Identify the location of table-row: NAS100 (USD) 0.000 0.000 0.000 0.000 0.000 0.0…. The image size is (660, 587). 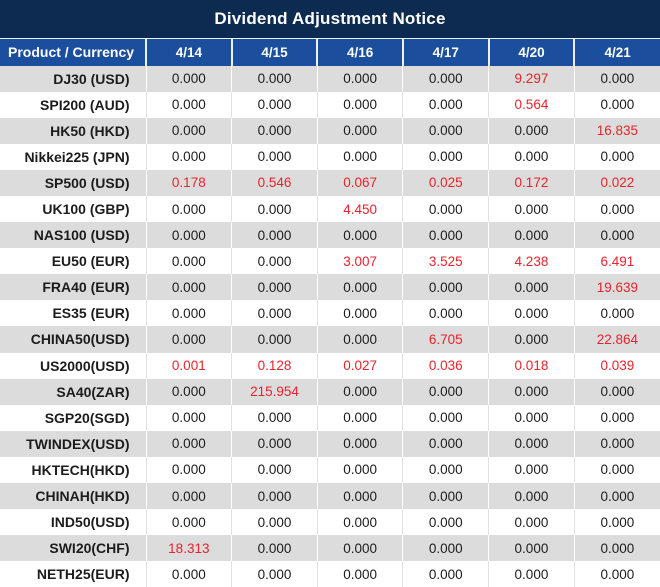
(330, 235).